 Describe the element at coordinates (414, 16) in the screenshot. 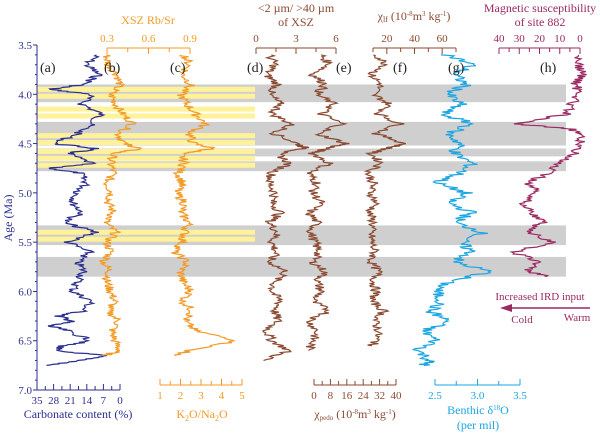

I see `chilf-axis-title: χlf (10-8m3 kg-1)` at that location.